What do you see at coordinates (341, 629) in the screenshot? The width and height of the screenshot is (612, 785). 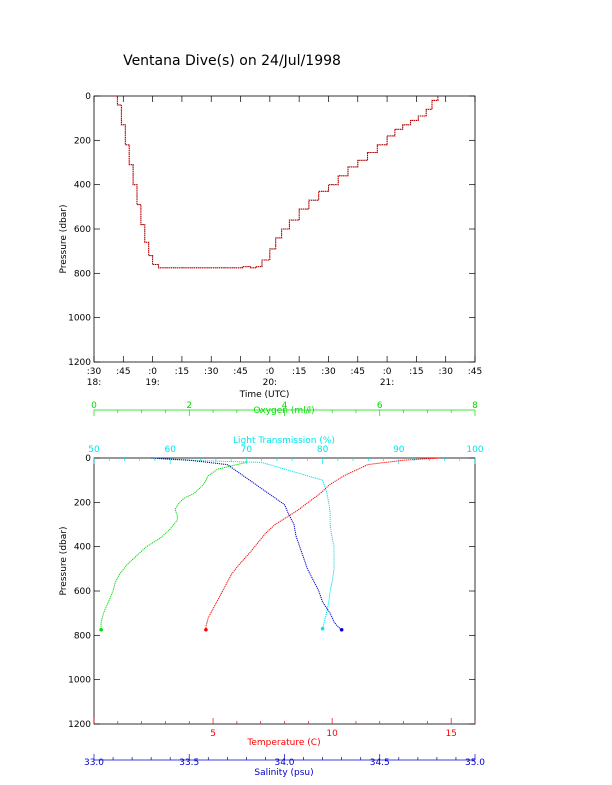 I see `salinity-bottom-marker` at bounding box center [341, 629].